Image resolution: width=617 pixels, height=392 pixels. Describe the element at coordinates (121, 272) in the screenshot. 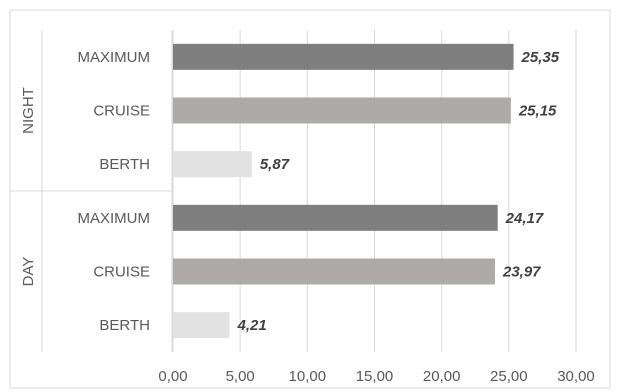

I see `category-label-day-cruise: CRUISE` at that location.